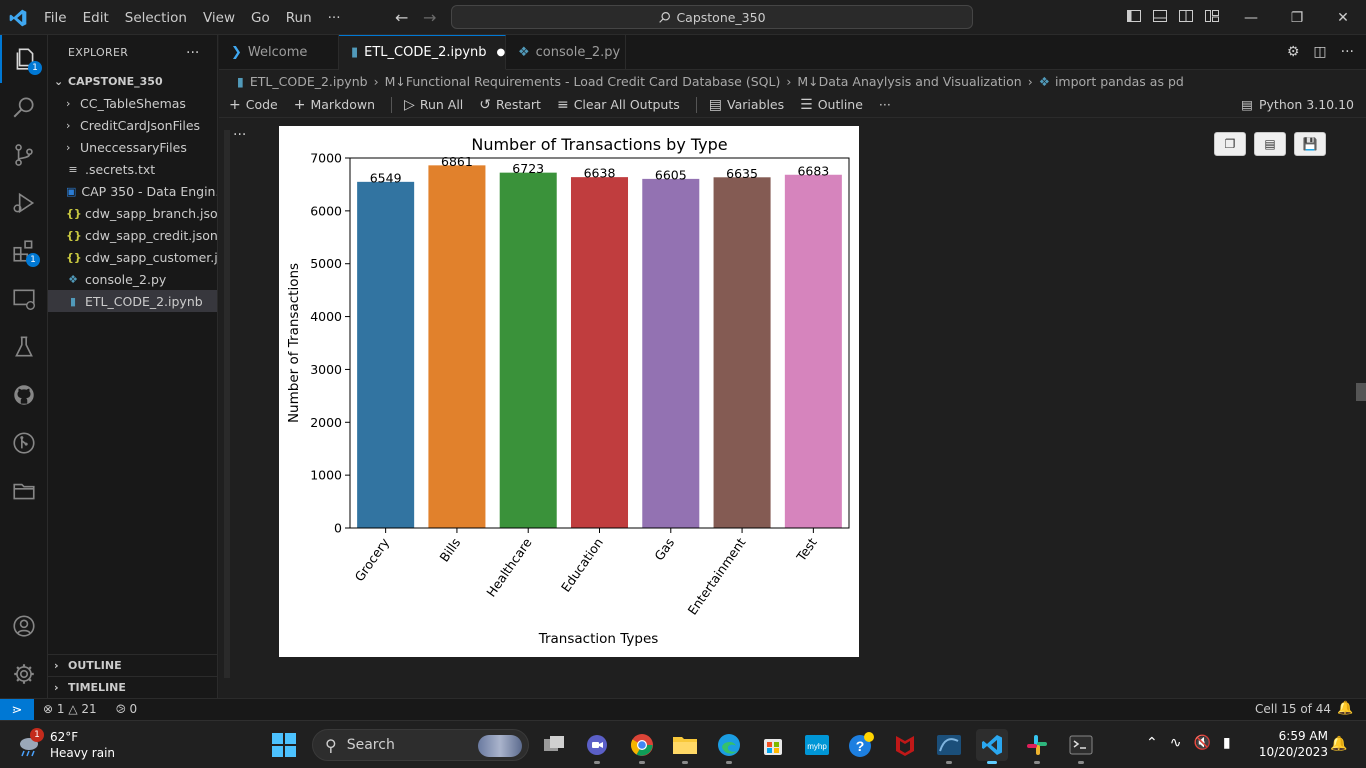 The image size is (1366, 768). Describe the element at coordinates (155, 17) in the screenshot. I see `menu-selection: Selection` at that location.